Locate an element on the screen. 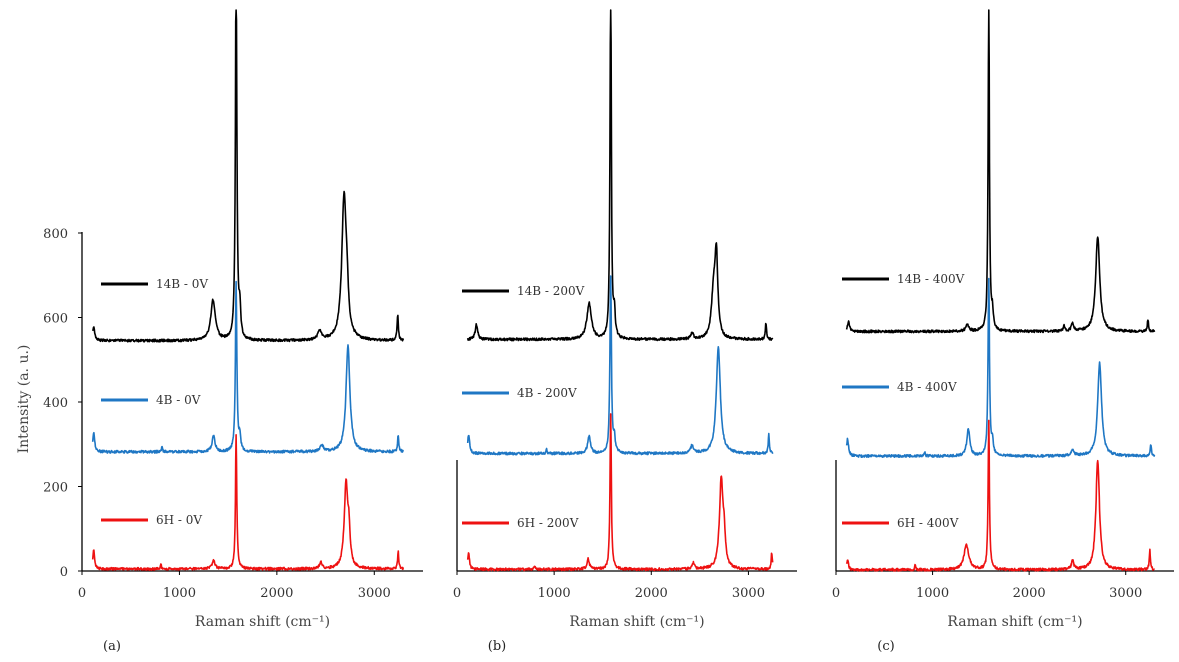 The width and height of the screenshot is (1179, 662). y-axis-title: Intensity (a. u.) is located at coordinates (24, 399).